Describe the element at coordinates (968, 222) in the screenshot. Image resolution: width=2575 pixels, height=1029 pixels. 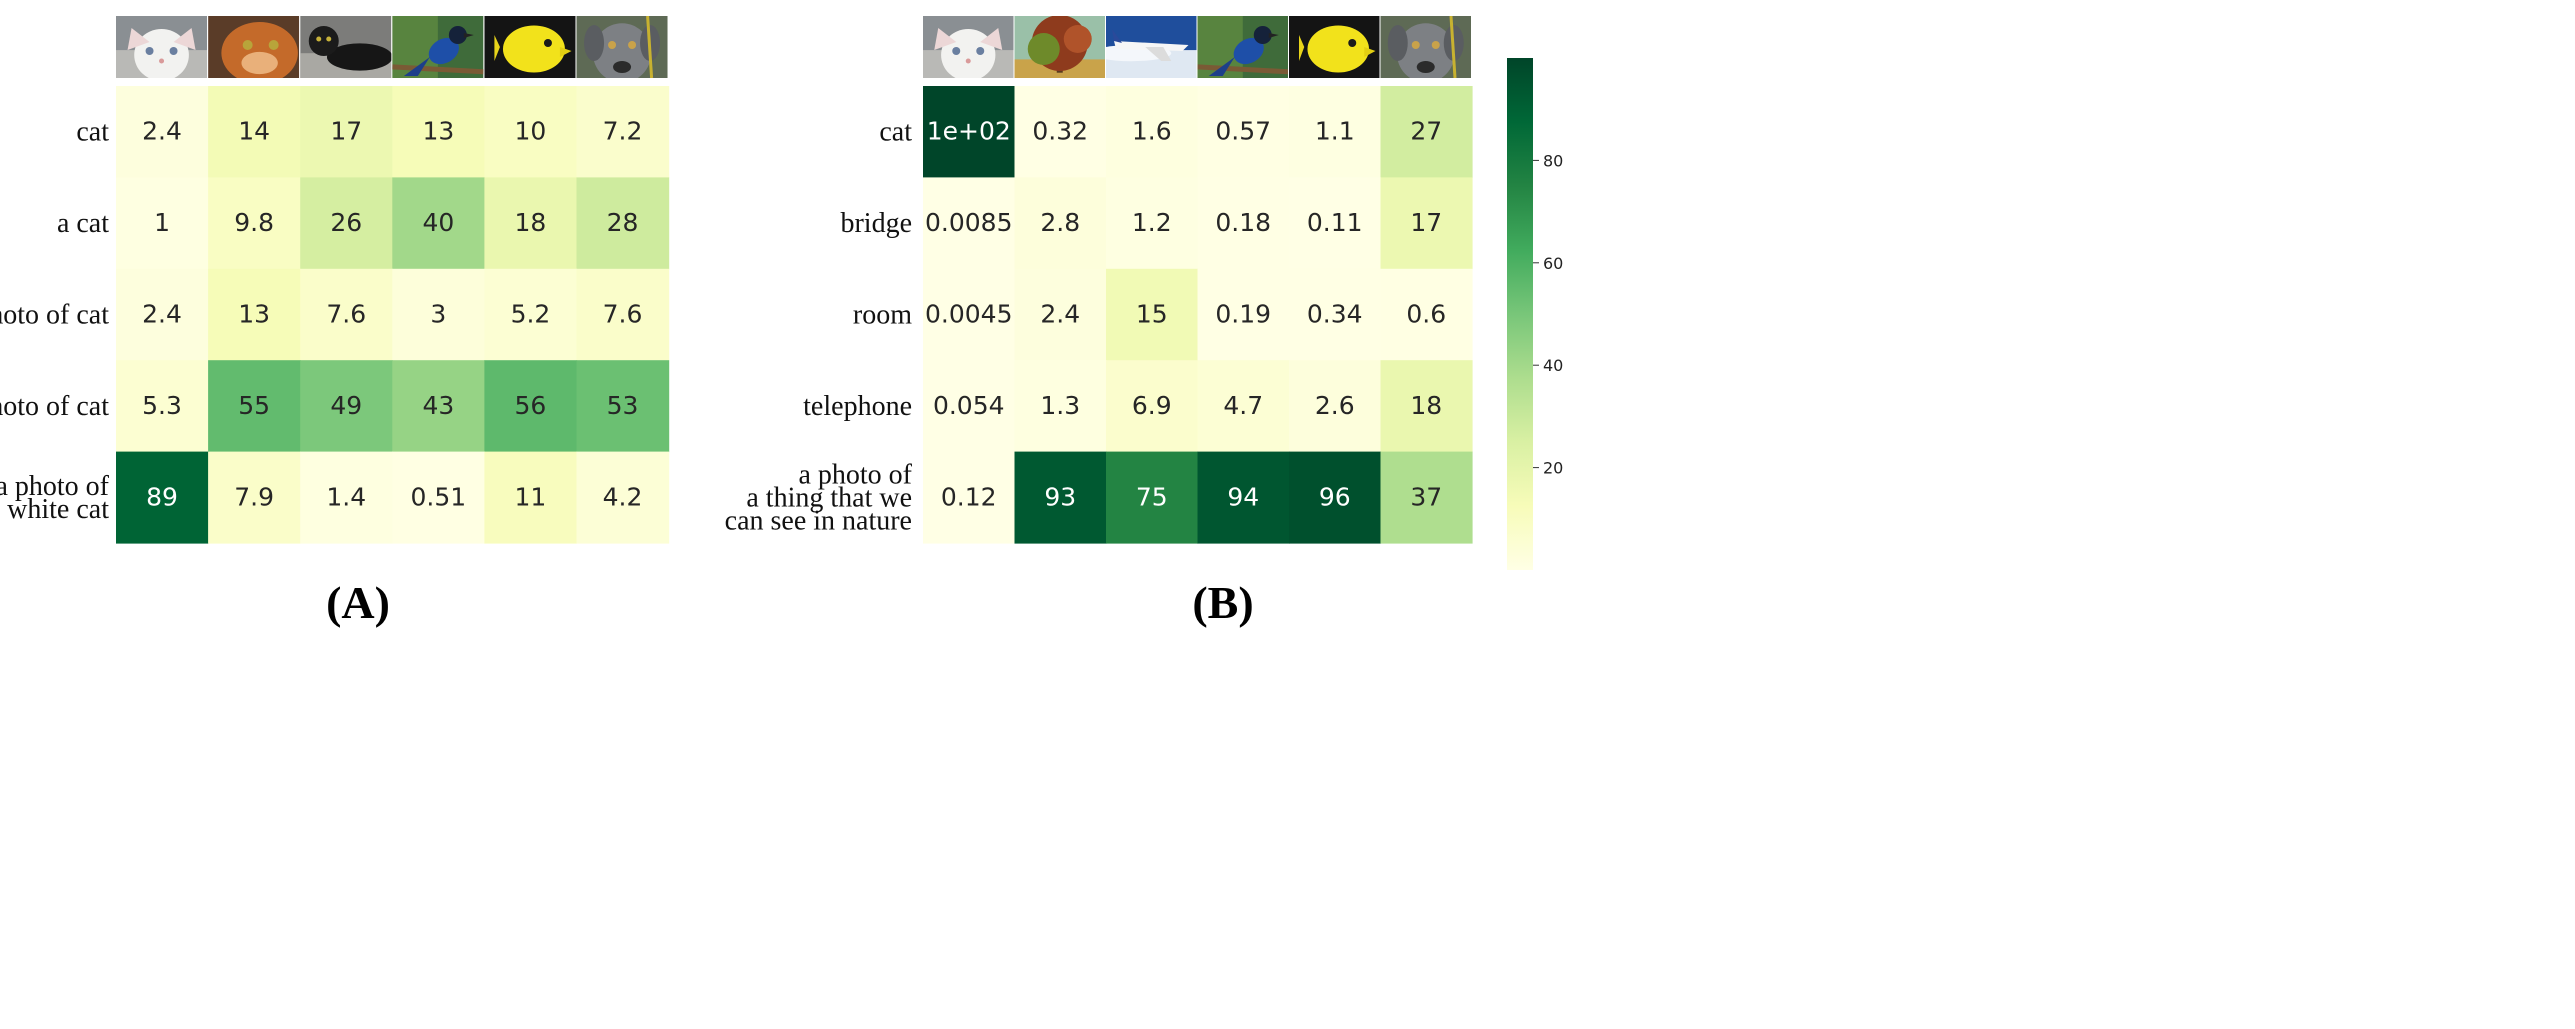
I see `cell-value-label: 0.0085` at that location.